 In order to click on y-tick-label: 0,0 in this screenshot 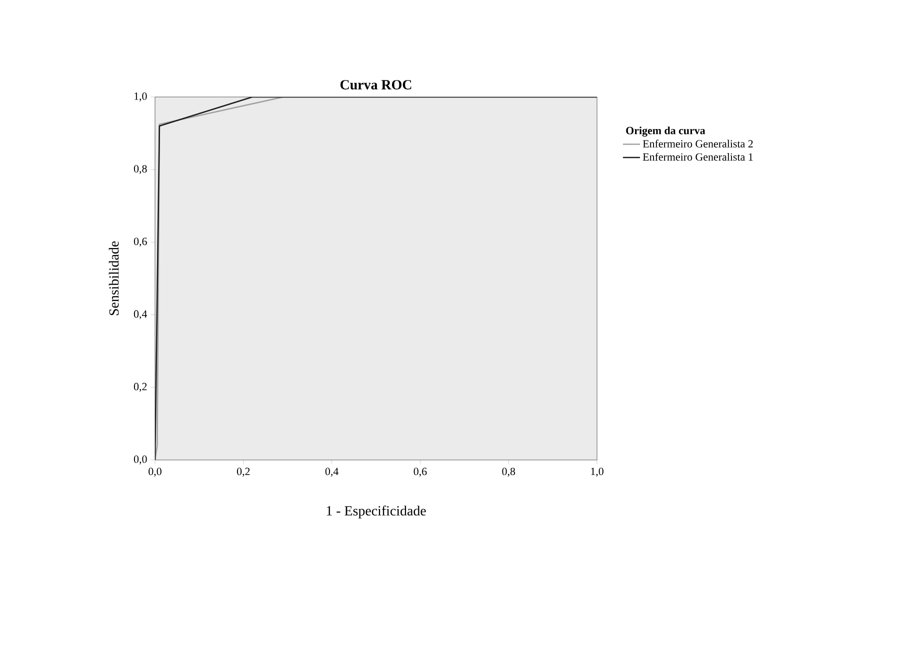, I will do `click(140, 460)`.